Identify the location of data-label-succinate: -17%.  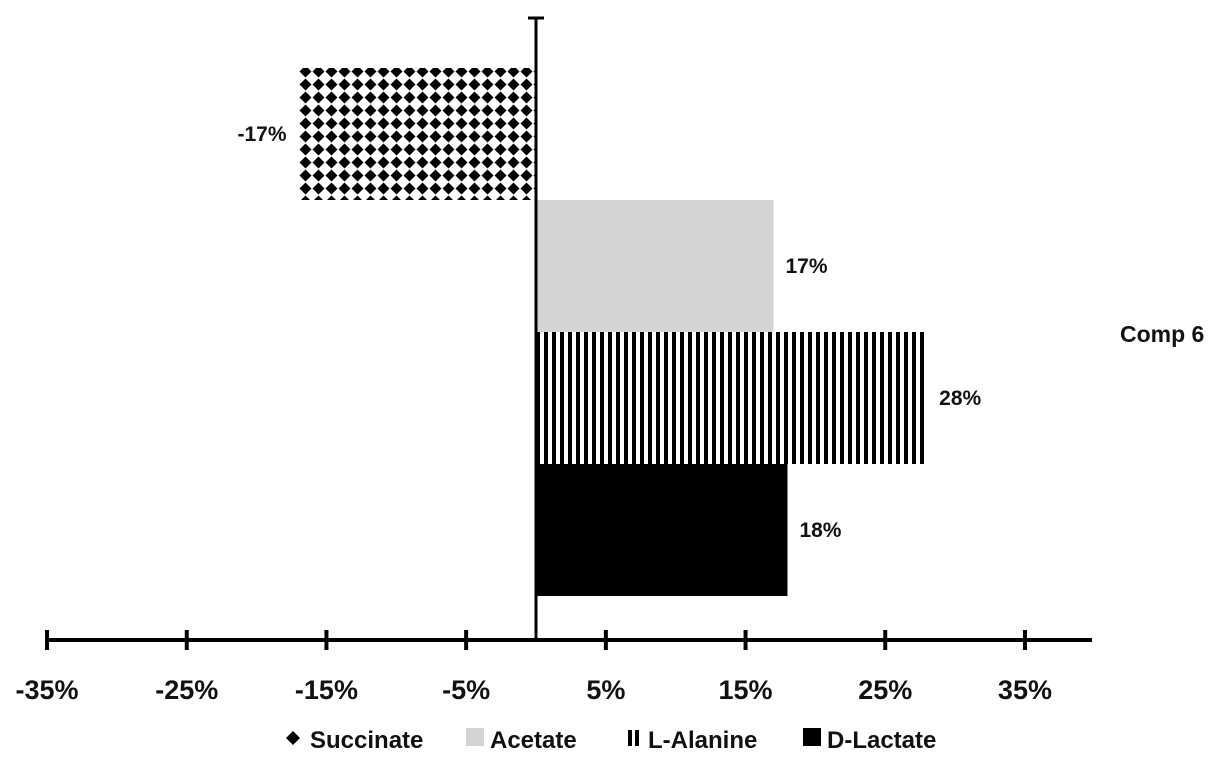
(261, 134).